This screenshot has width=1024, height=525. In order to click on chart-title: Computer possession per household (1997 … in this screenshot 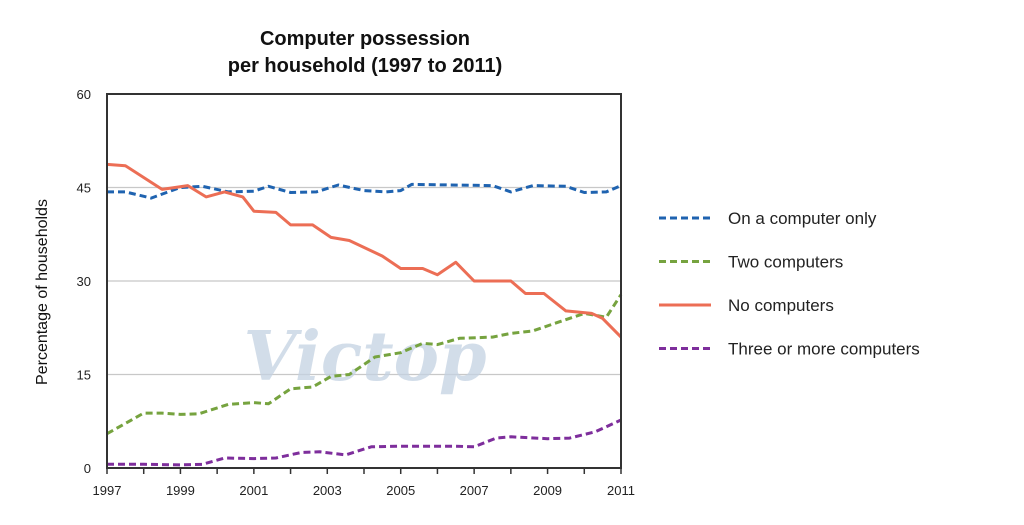, I will do `click(365, 53)`.